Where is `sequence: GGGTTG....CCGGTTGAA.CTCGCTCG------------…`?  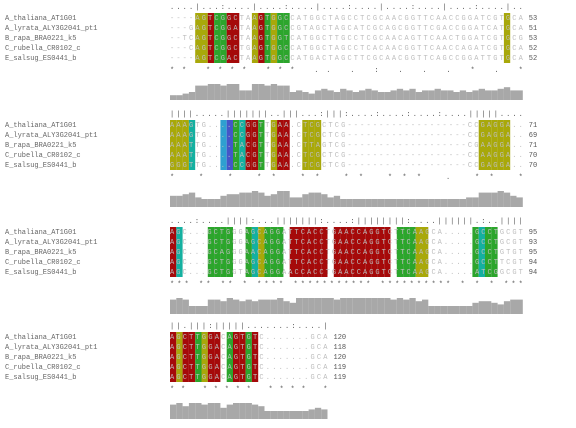 sequence: GGGTTG....CCGGTTGAA.CTCGCTCG------------… is located at coordinates (346, 166).